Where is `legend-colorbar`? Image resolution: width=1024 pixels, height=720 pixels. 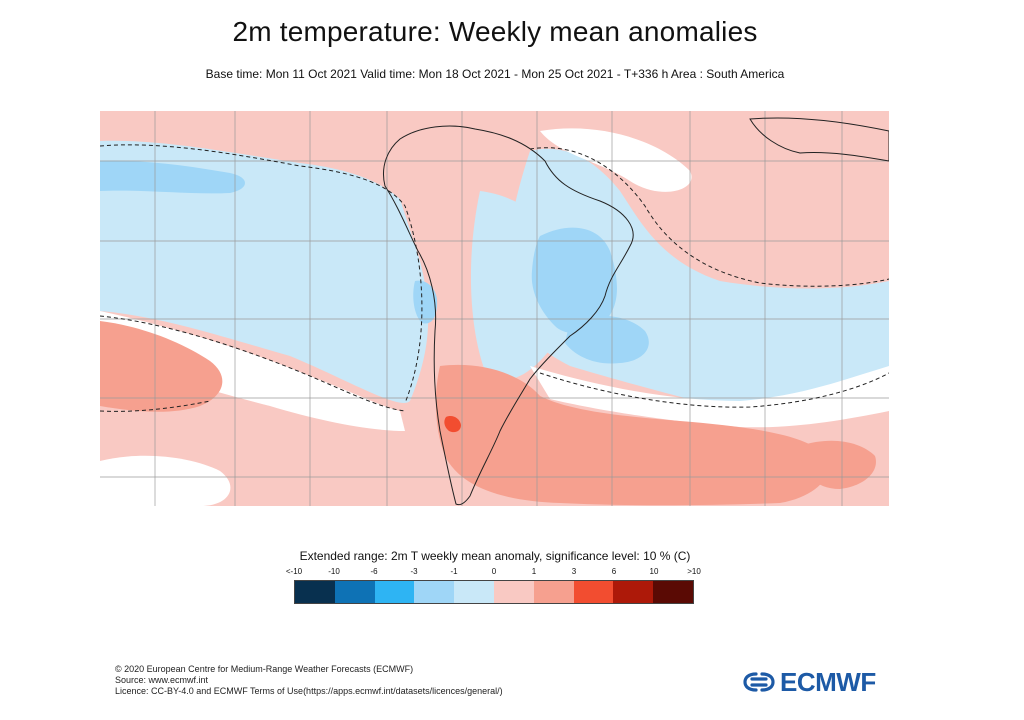
legend-colorbar is located at coordinates (494, 592).